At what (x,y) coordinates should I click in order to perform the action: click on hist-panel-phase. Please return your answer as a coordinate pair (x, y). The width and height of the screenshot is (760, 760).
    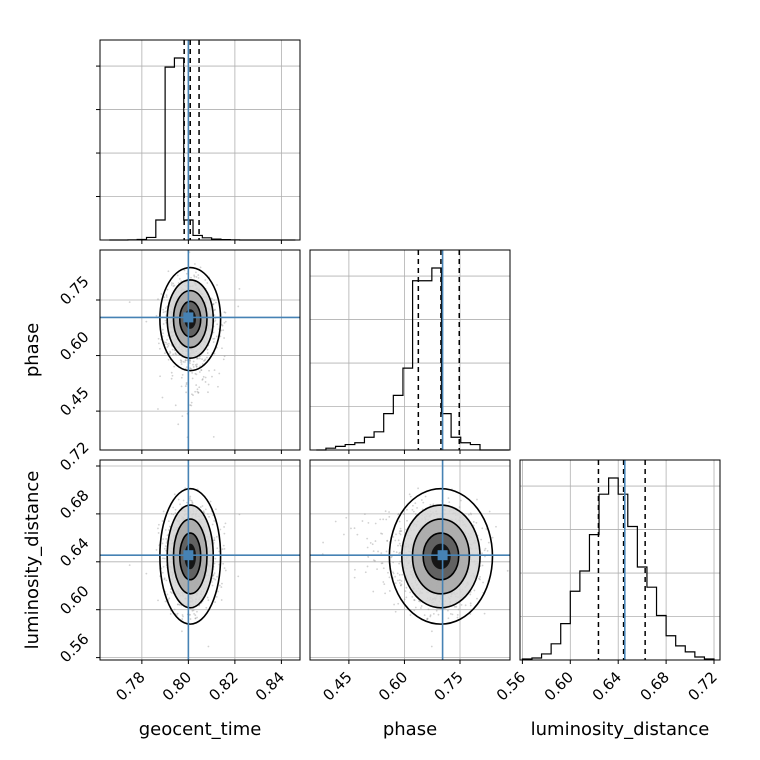
    Looking at the image, I should click on (410, 351).